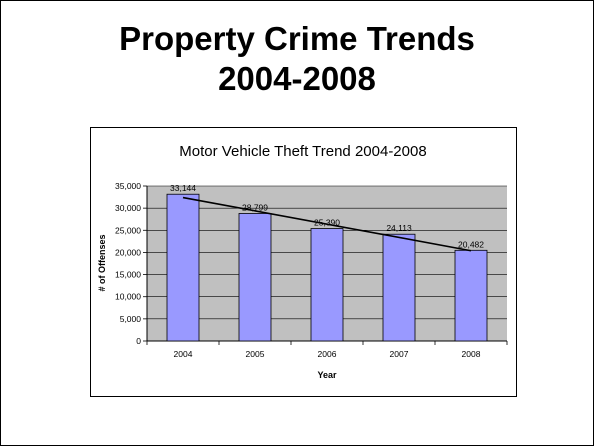 The height and width of the screenshot is (446, 594). I want to click on y-tick-label: 10,000, so click(128, 297).